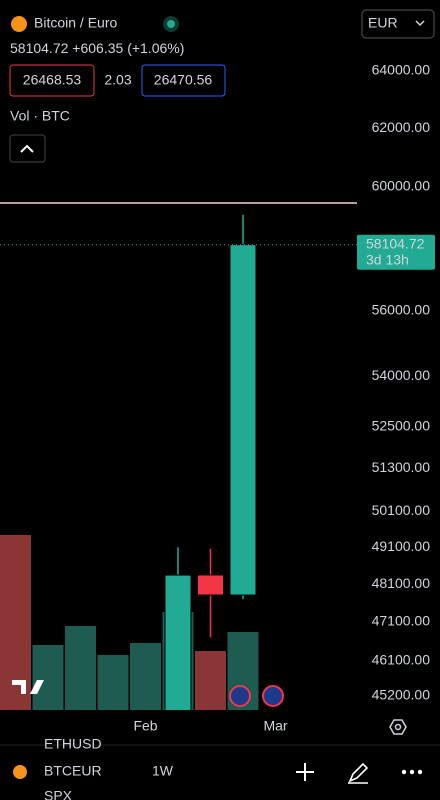 Image resolution: width=440 pixels, height=800 pixels. What do you see at coordinates (73, 744) in the screenshot?
I see `ghost-symbol: ETHUSD` at bounding box center [73, 744].